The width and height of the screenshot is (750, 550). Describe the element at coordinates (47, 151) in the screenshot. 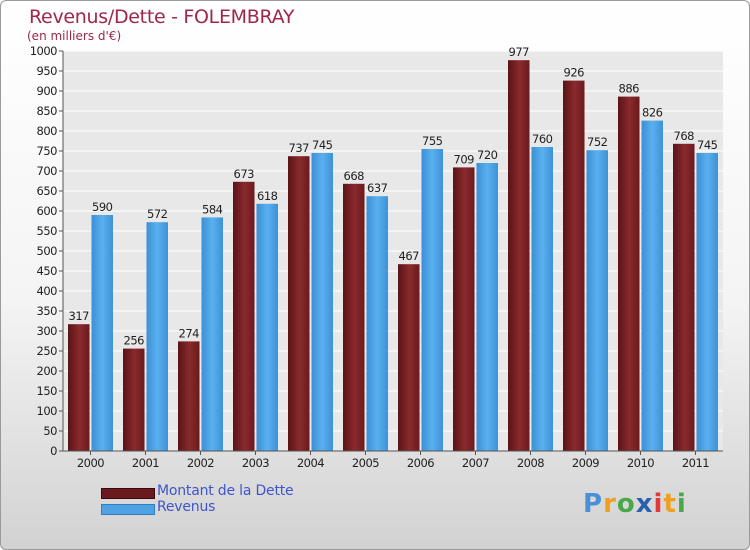

I see `y-tick-label: 750` at that location.